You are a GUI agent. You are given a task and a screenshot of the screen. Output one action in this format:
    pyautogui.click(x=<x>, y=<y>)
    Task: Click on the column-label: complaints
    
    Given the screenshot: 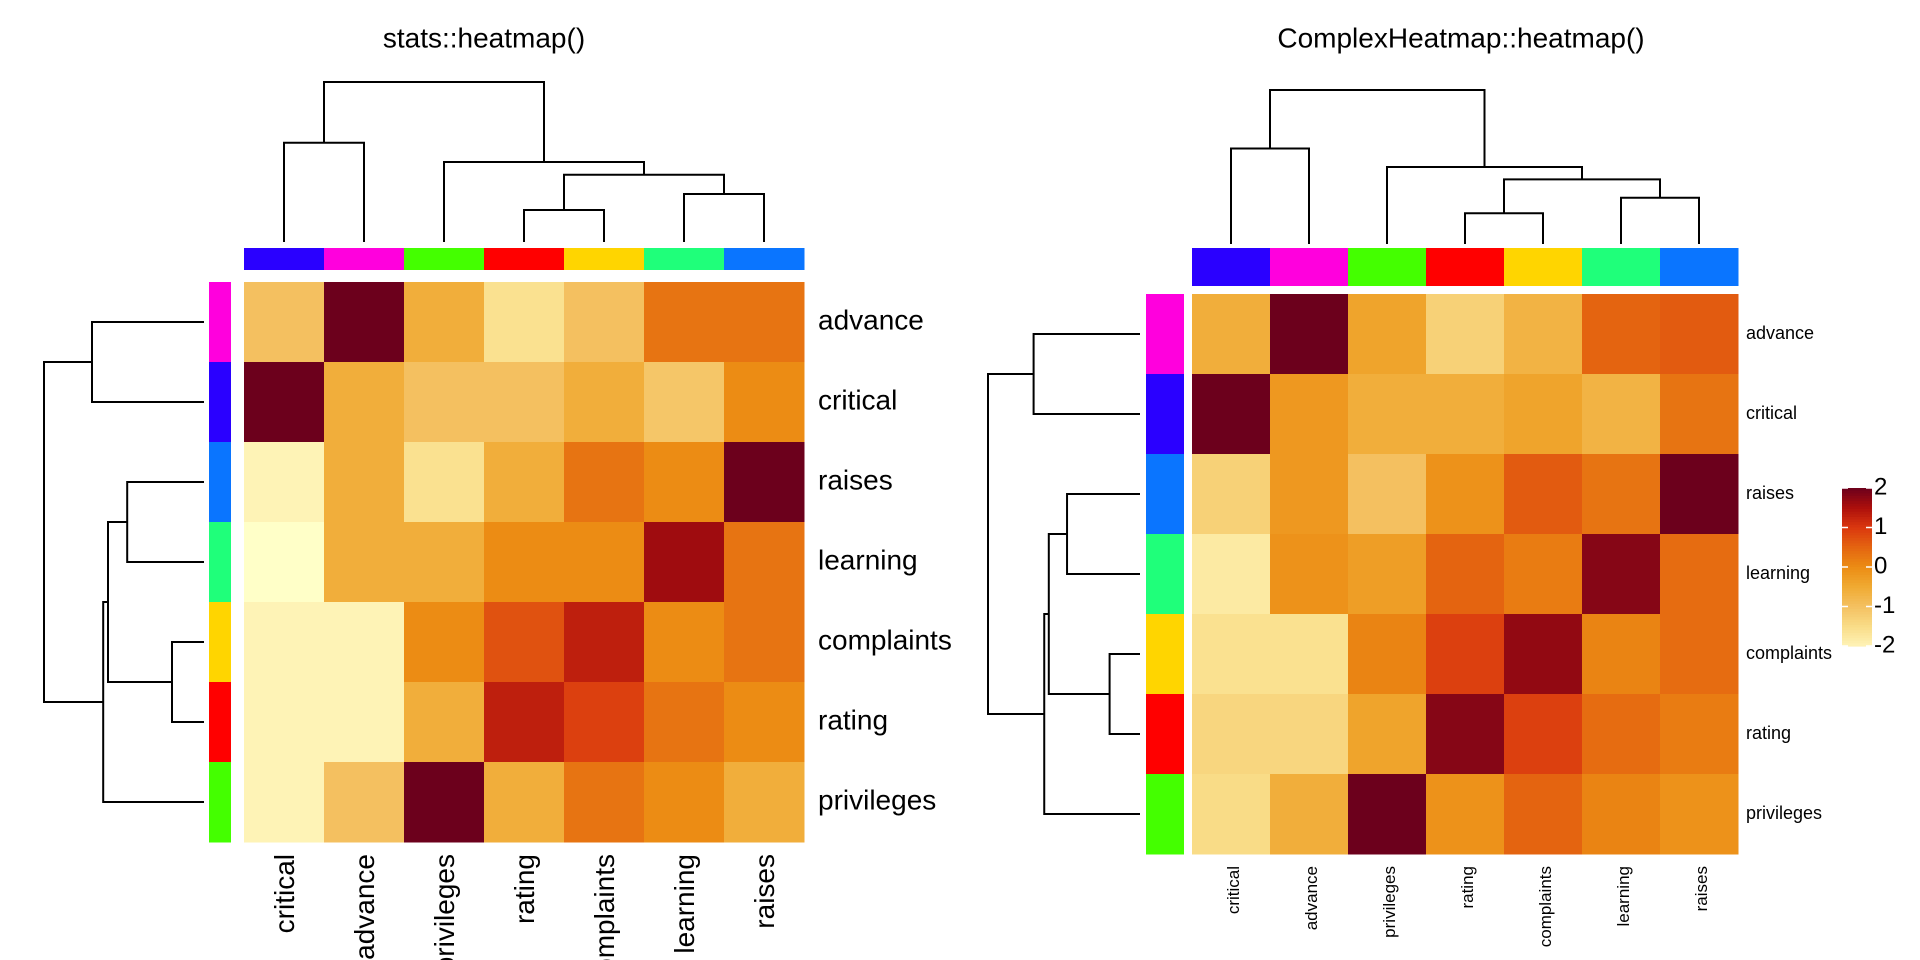 What is the action you would take?
    pyautogui.click(x=604, y=907)
    